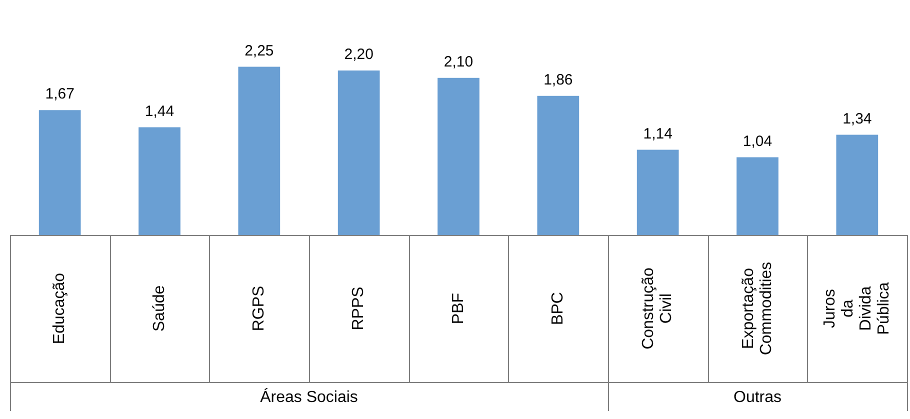 Image resolution: width=910 pixels, height=419 pixels. I want to click on data-label: 1,44, so click(159, 111).